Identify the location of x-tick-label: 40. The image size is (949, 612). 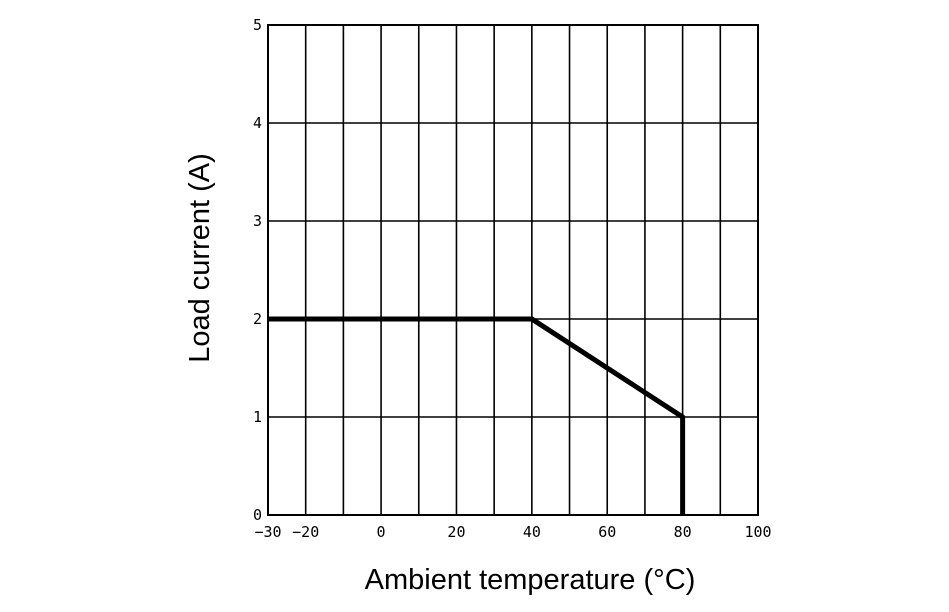
(532, 532).